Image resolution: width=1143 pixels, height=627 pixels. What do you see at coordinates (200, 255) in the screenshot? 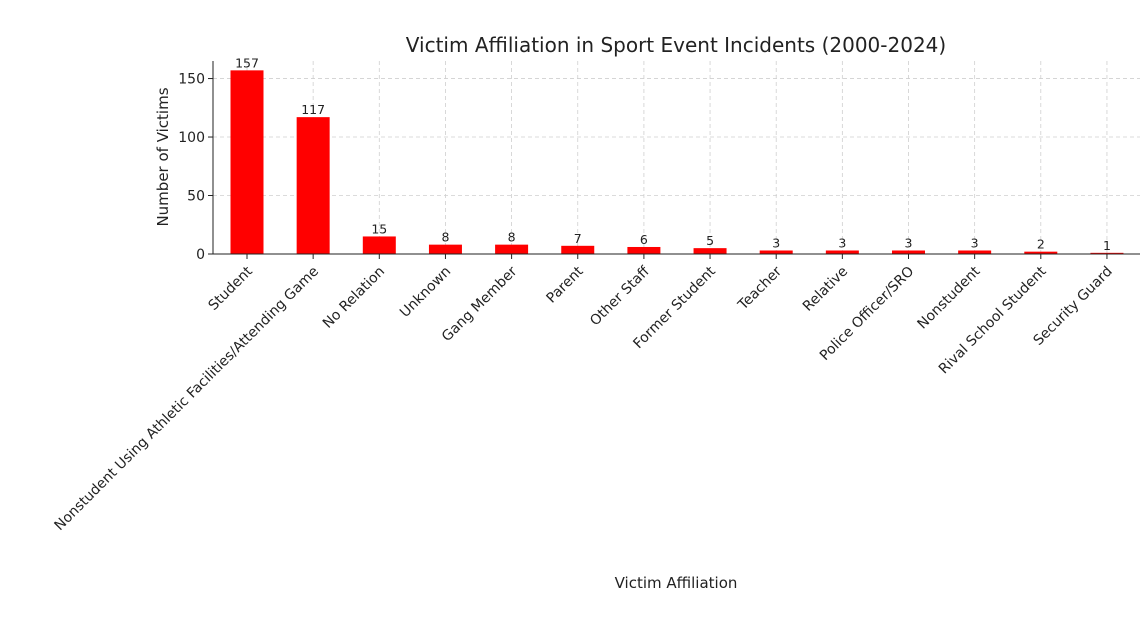
I see `y-tick-label: 0` at bounding box center [200, 255].